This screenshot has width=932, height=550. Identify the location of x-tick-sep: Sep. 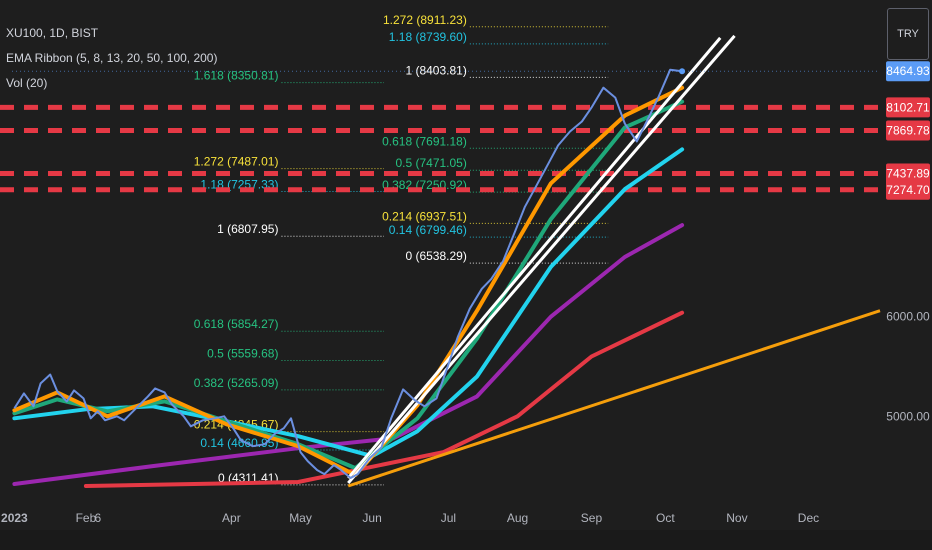
(592, 518).